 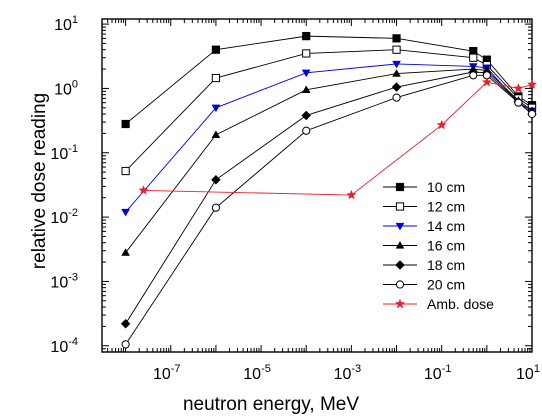 I want to click on y-tick-label: 10¹, so click(x=66, y=24).